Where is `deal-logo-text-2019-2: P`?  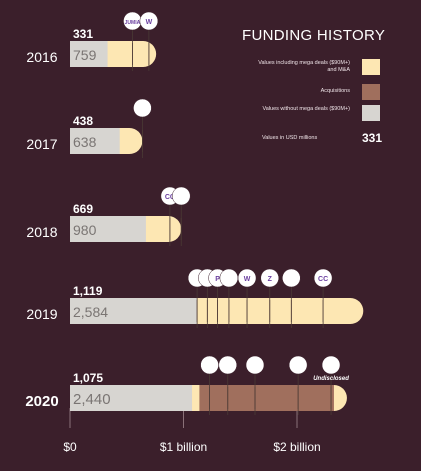
deal-logo-text-2019-2: P is located at coordinates (217, 279).